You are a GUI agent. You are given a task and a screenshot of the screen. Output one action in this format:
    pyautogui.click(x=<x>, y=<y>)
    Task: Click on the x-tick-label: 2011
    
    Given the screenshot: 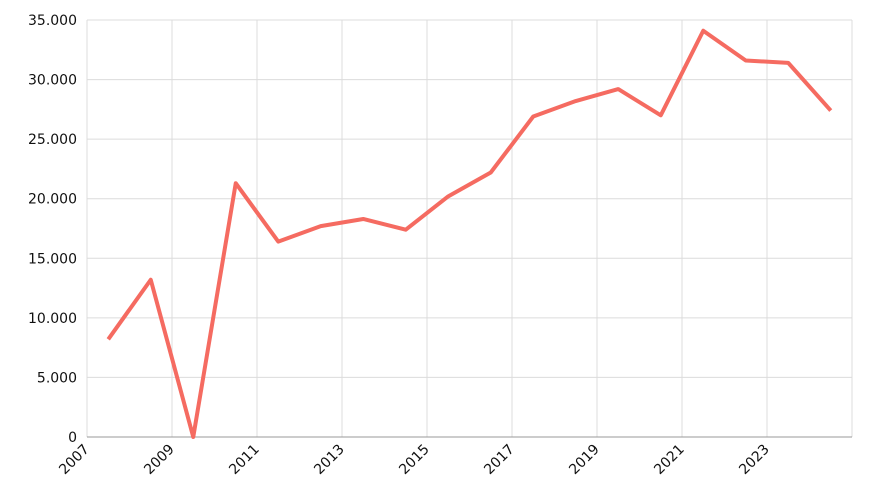 What is the action you would take?
    pyautogui.click(x=244, y=459)
    